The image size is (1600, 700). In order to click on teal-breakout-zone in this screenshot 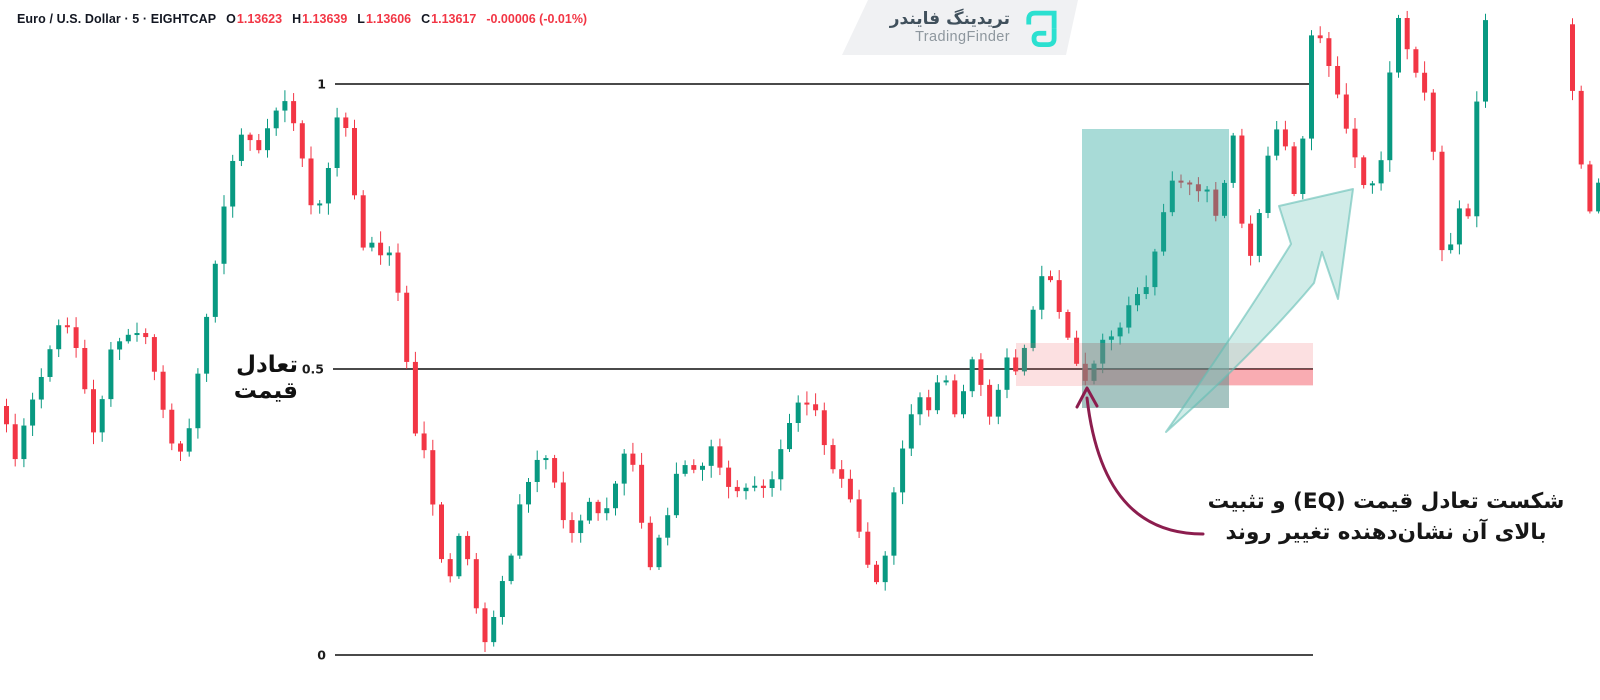, I will do `click(1155, 268)`.